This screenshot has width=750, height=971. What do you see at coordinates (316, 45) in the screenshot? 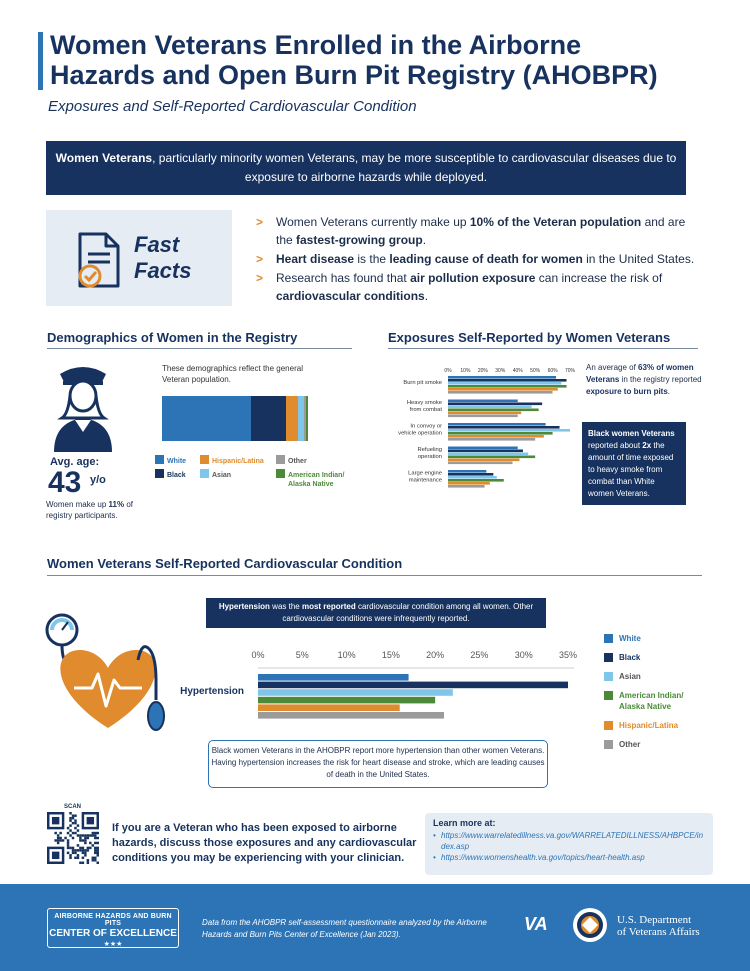
I see `title-line-1: Women Veterans Enrolled in the Airborne` at bounding box center [316, 45].